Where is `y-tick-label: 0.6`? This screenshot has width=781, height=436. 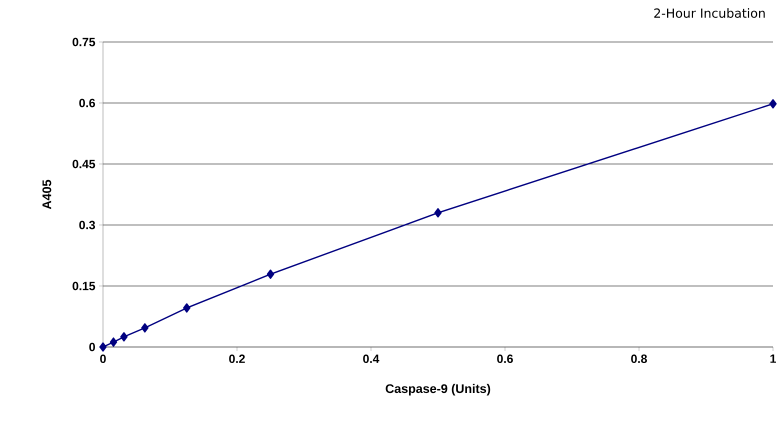
y-tick-label: 0.6 is located at coordinates (87, 103).